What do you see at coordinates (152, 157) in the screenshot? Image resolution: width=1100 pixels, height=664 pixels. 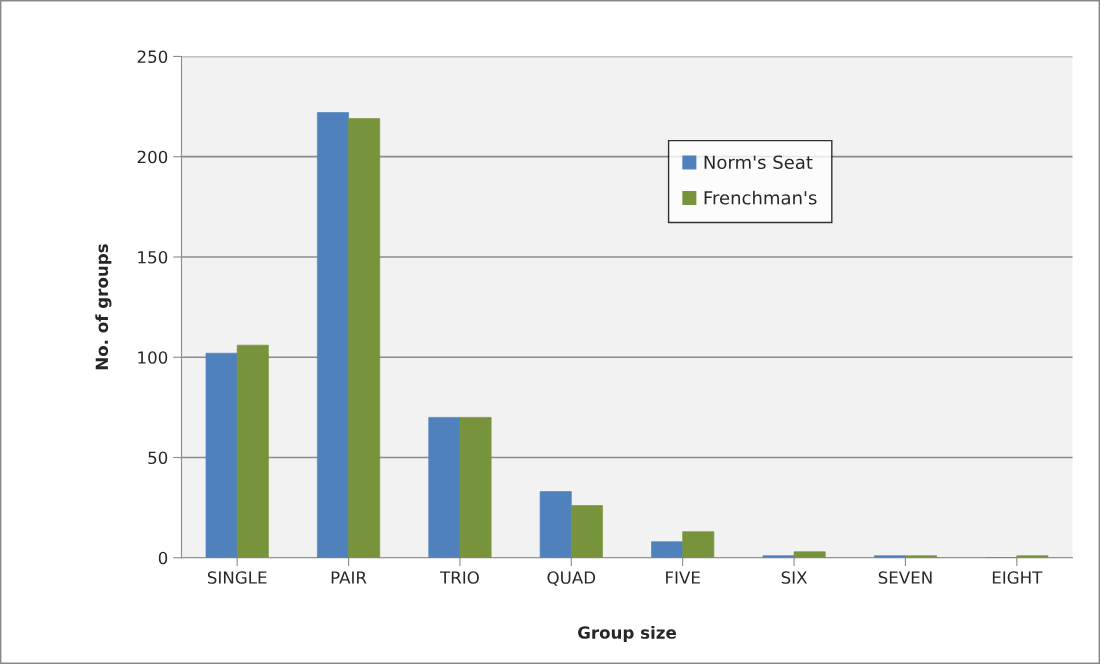 I see `y-tick-label: 200` at bounding box center [152, 157].